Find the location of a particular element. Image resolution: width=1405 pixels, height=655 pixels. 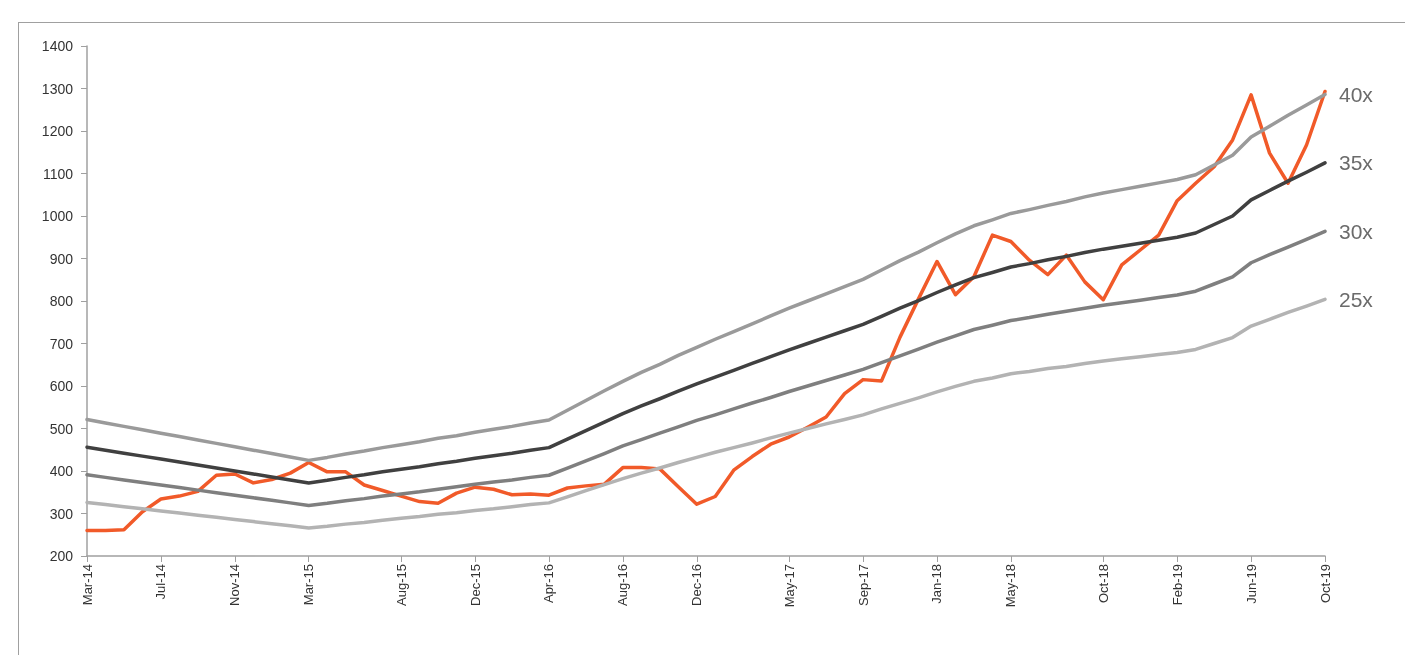

x-tick-label: Mar-14 is located at coordinates (87, 585).